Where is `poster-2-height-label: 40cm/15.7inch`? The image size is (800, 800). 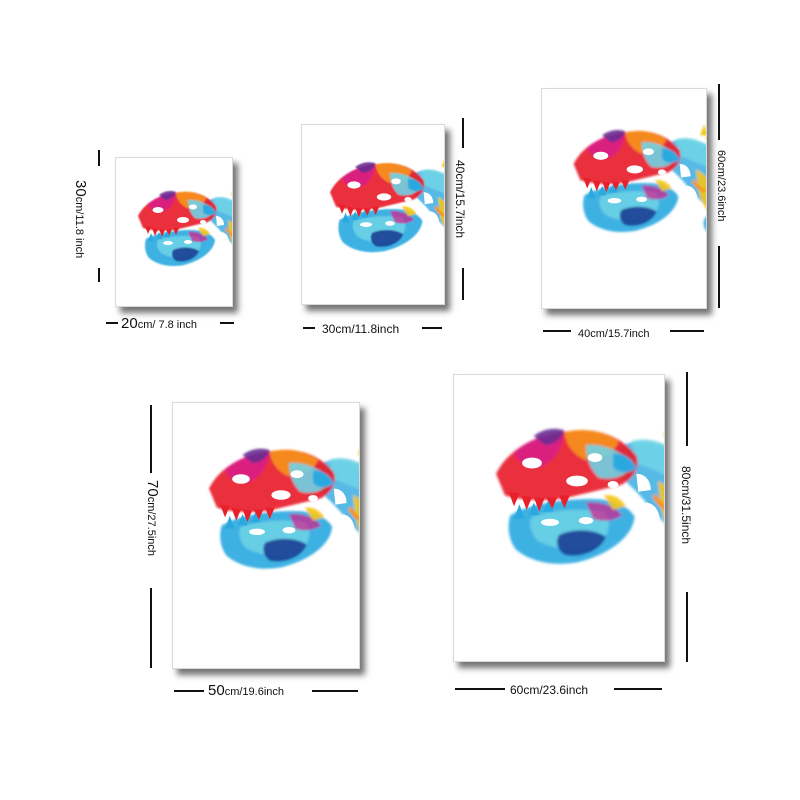
poster-2-height-label: 40cm/15.7inch is located at coordinates (460, 199).